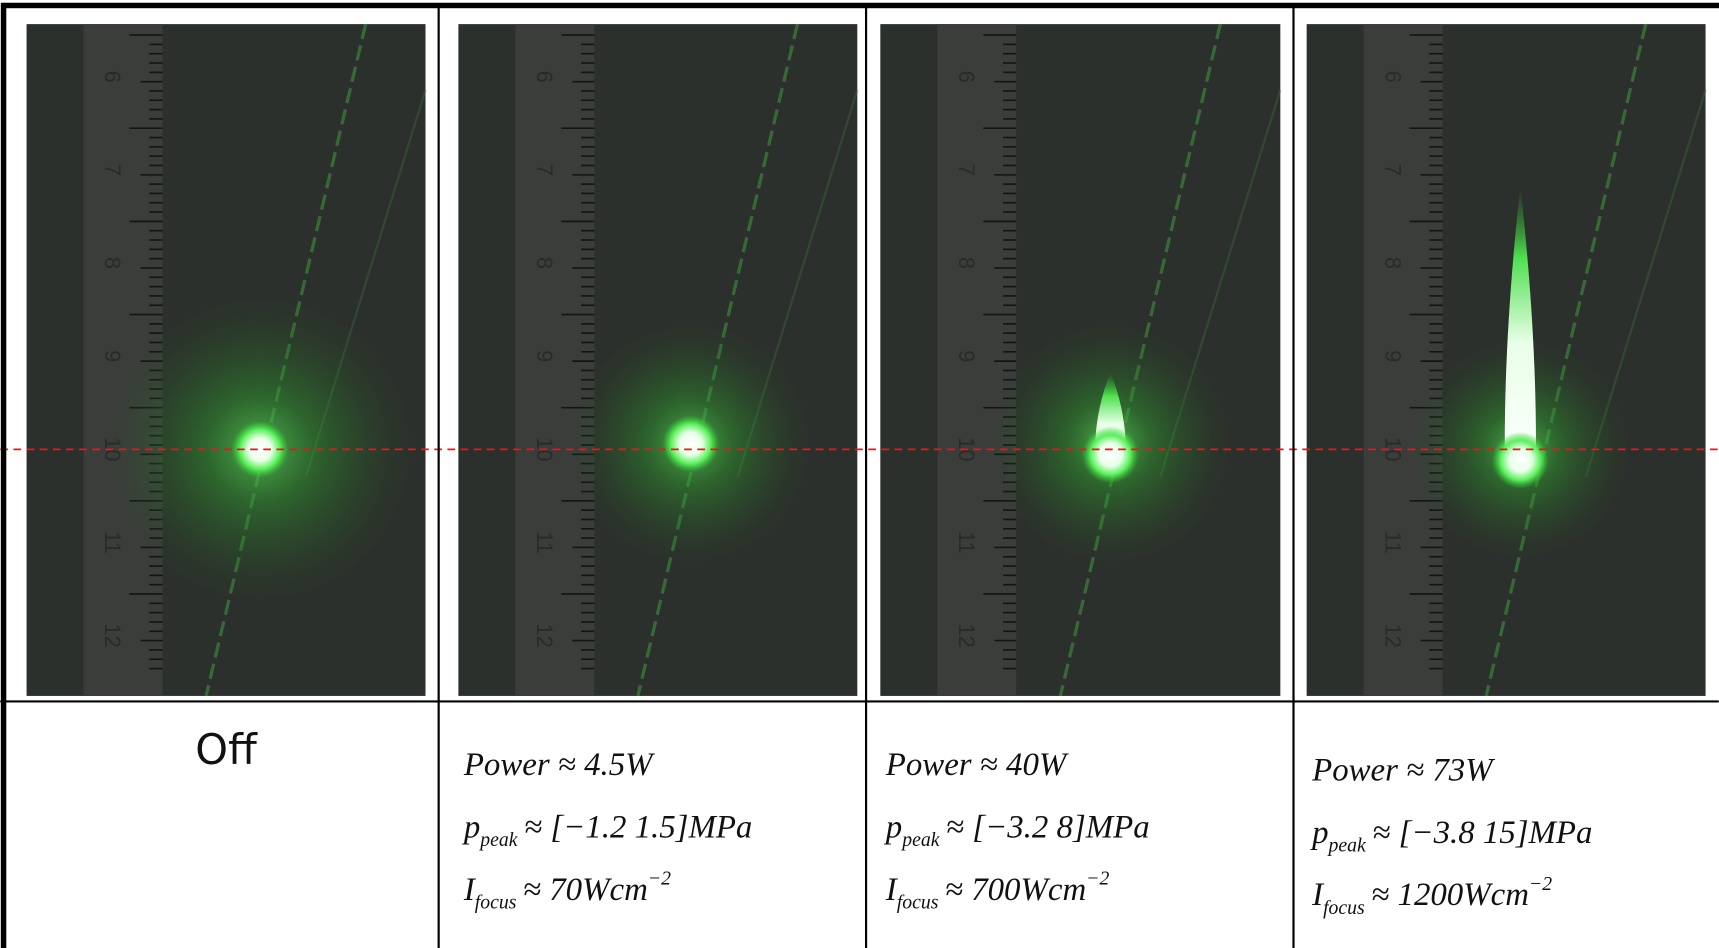  I want to click on caption: Off, so click(226, 749).